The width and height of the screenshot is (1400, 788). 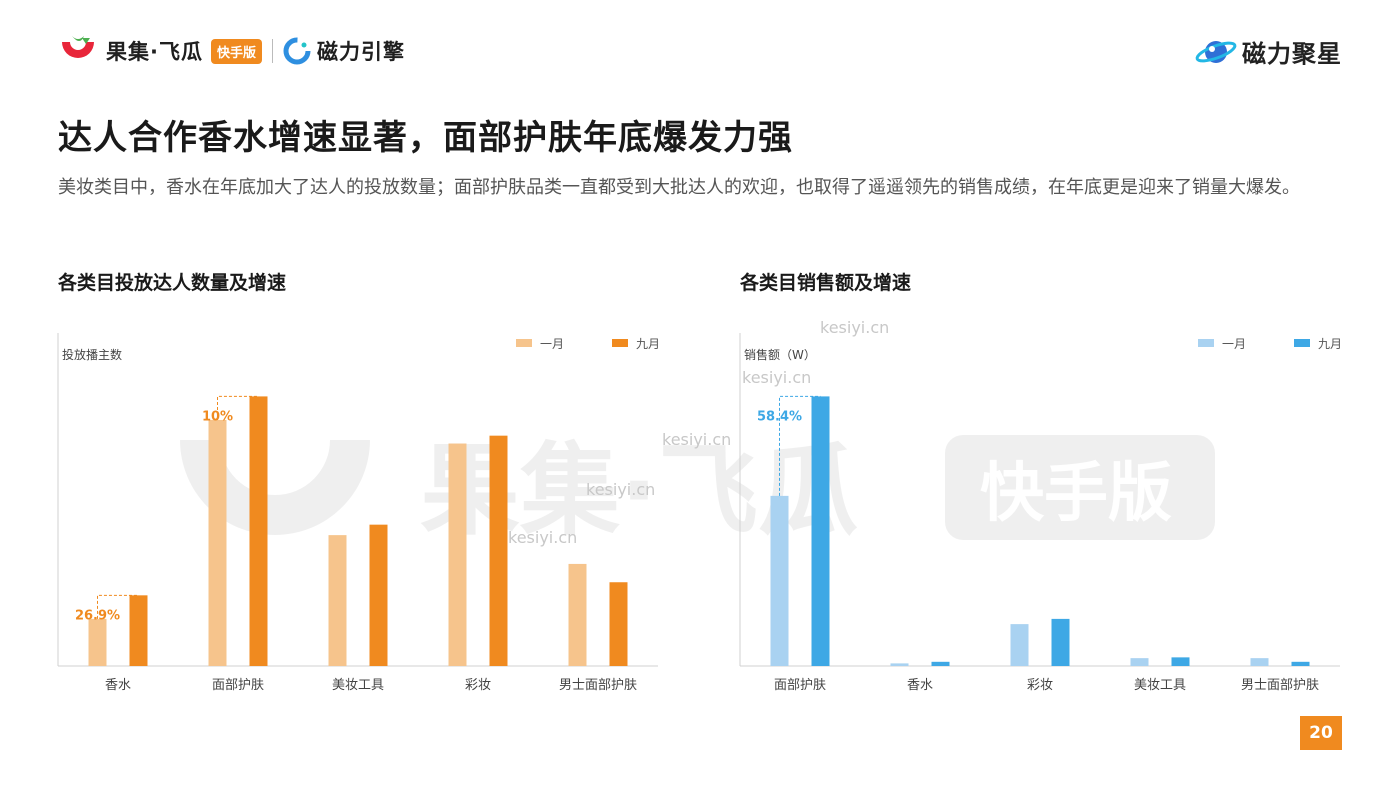 I want to click on left-chart-title: 各类目投放达人数量及增速, so click(x=172, y=283).